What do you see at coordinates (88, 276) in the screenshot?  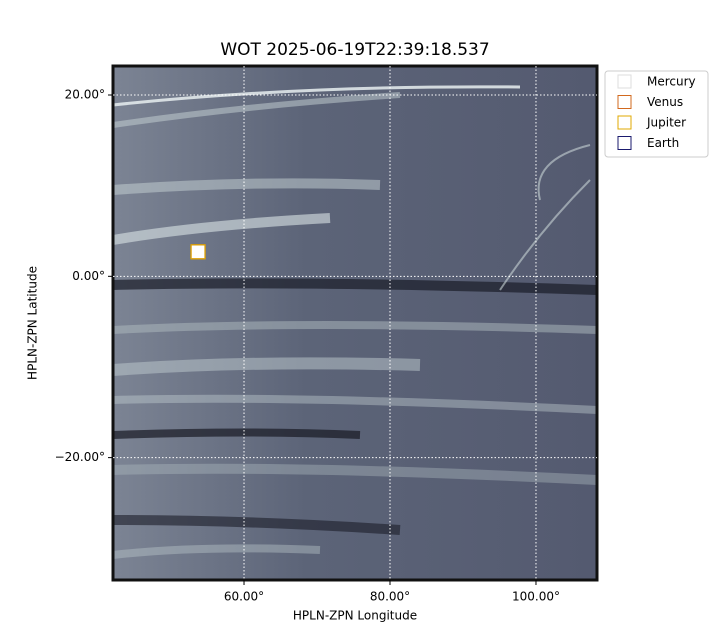 I see `y-tick-label: 0.00°` at bounding box center [88, 276].